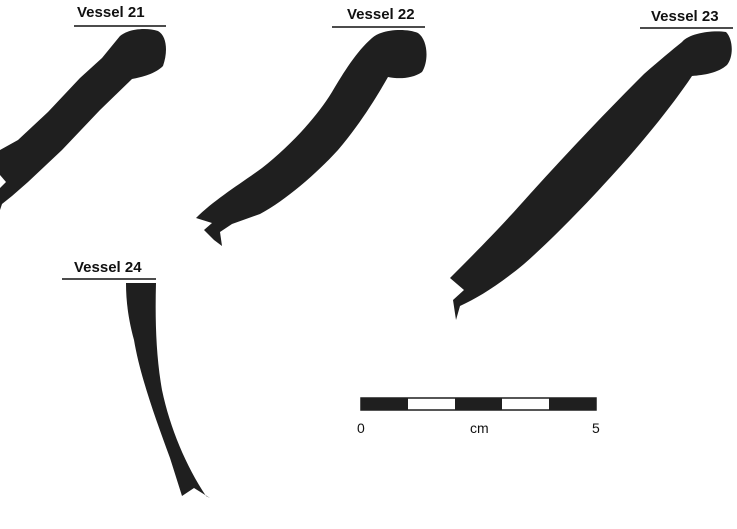 The image size is (737, 529). I want to click on vessel-24: Vessel 24, so click(136, 378).